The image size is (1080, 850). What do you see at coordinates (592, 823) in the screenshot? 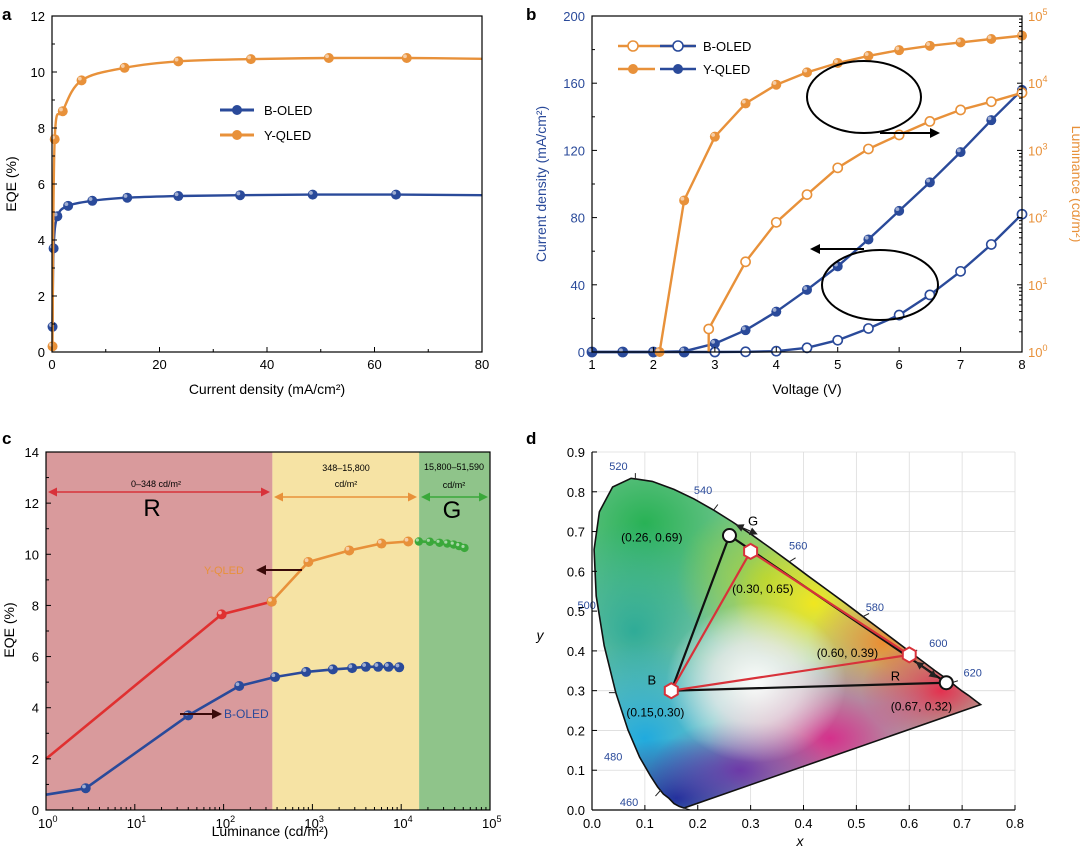
I see `panel-d-xtick-label: 0.0` at bounding box center [592, 823].